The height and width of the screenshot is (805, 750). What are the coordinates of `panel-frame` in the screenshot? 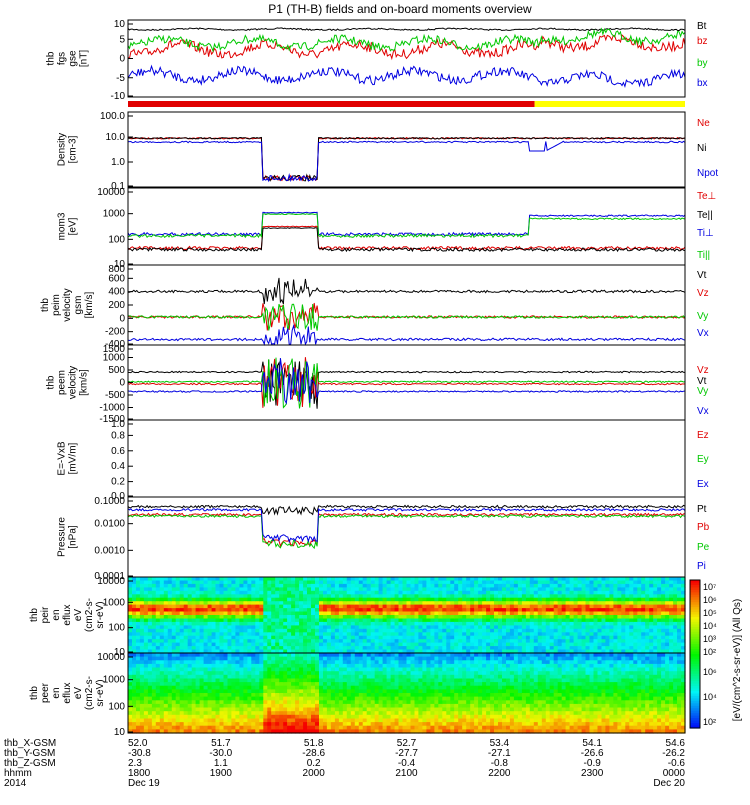 It's located at (406, 305).